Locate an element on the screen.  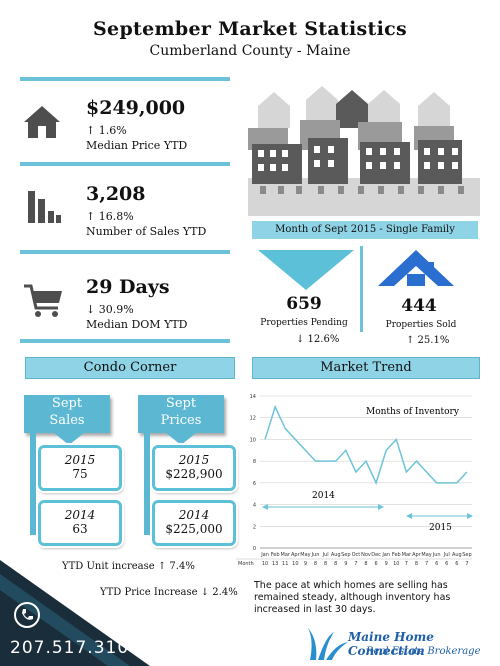
x-tick-label: May is located at coordinates (305, 555).